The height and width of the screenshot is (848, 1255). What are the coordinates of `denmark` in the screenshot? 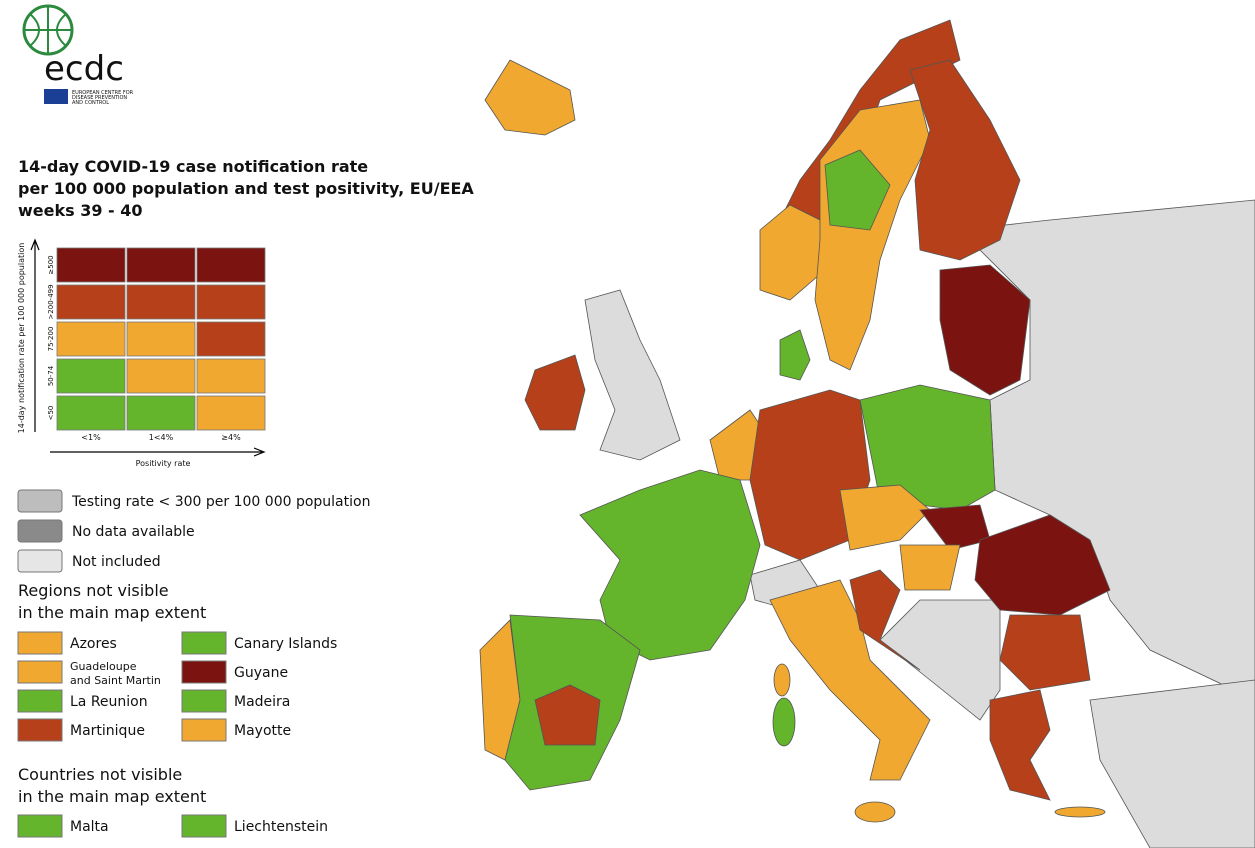 It's located at (795, 355).